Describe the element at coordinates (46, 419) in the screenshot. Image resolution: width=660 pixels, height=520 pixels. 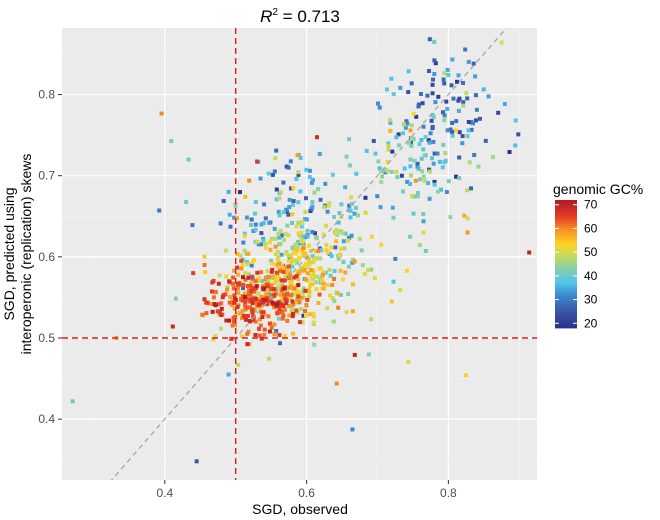
I see `y-tick-label: 0.4` at that location.